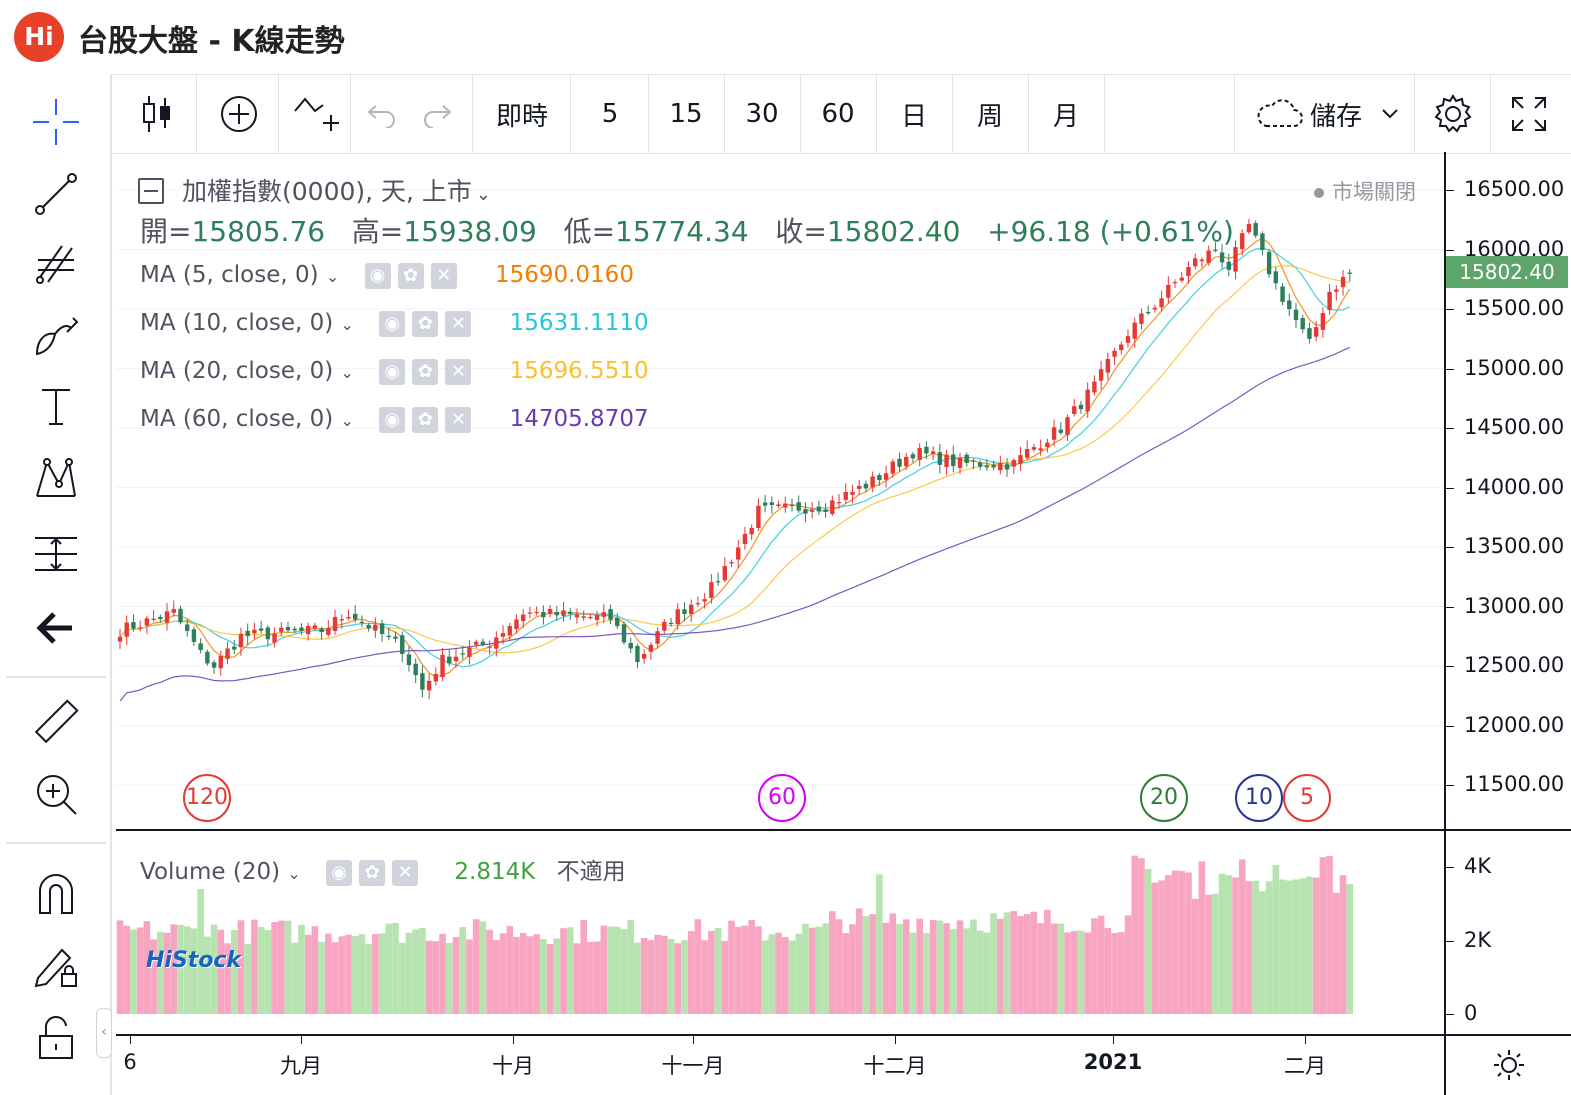 Image resolution: width=1571 pixels, height=1095 pixels. What do you see at coordinates (317, 114) in the screenshot?
I see `compare-button` at bounding box center [317, 114].